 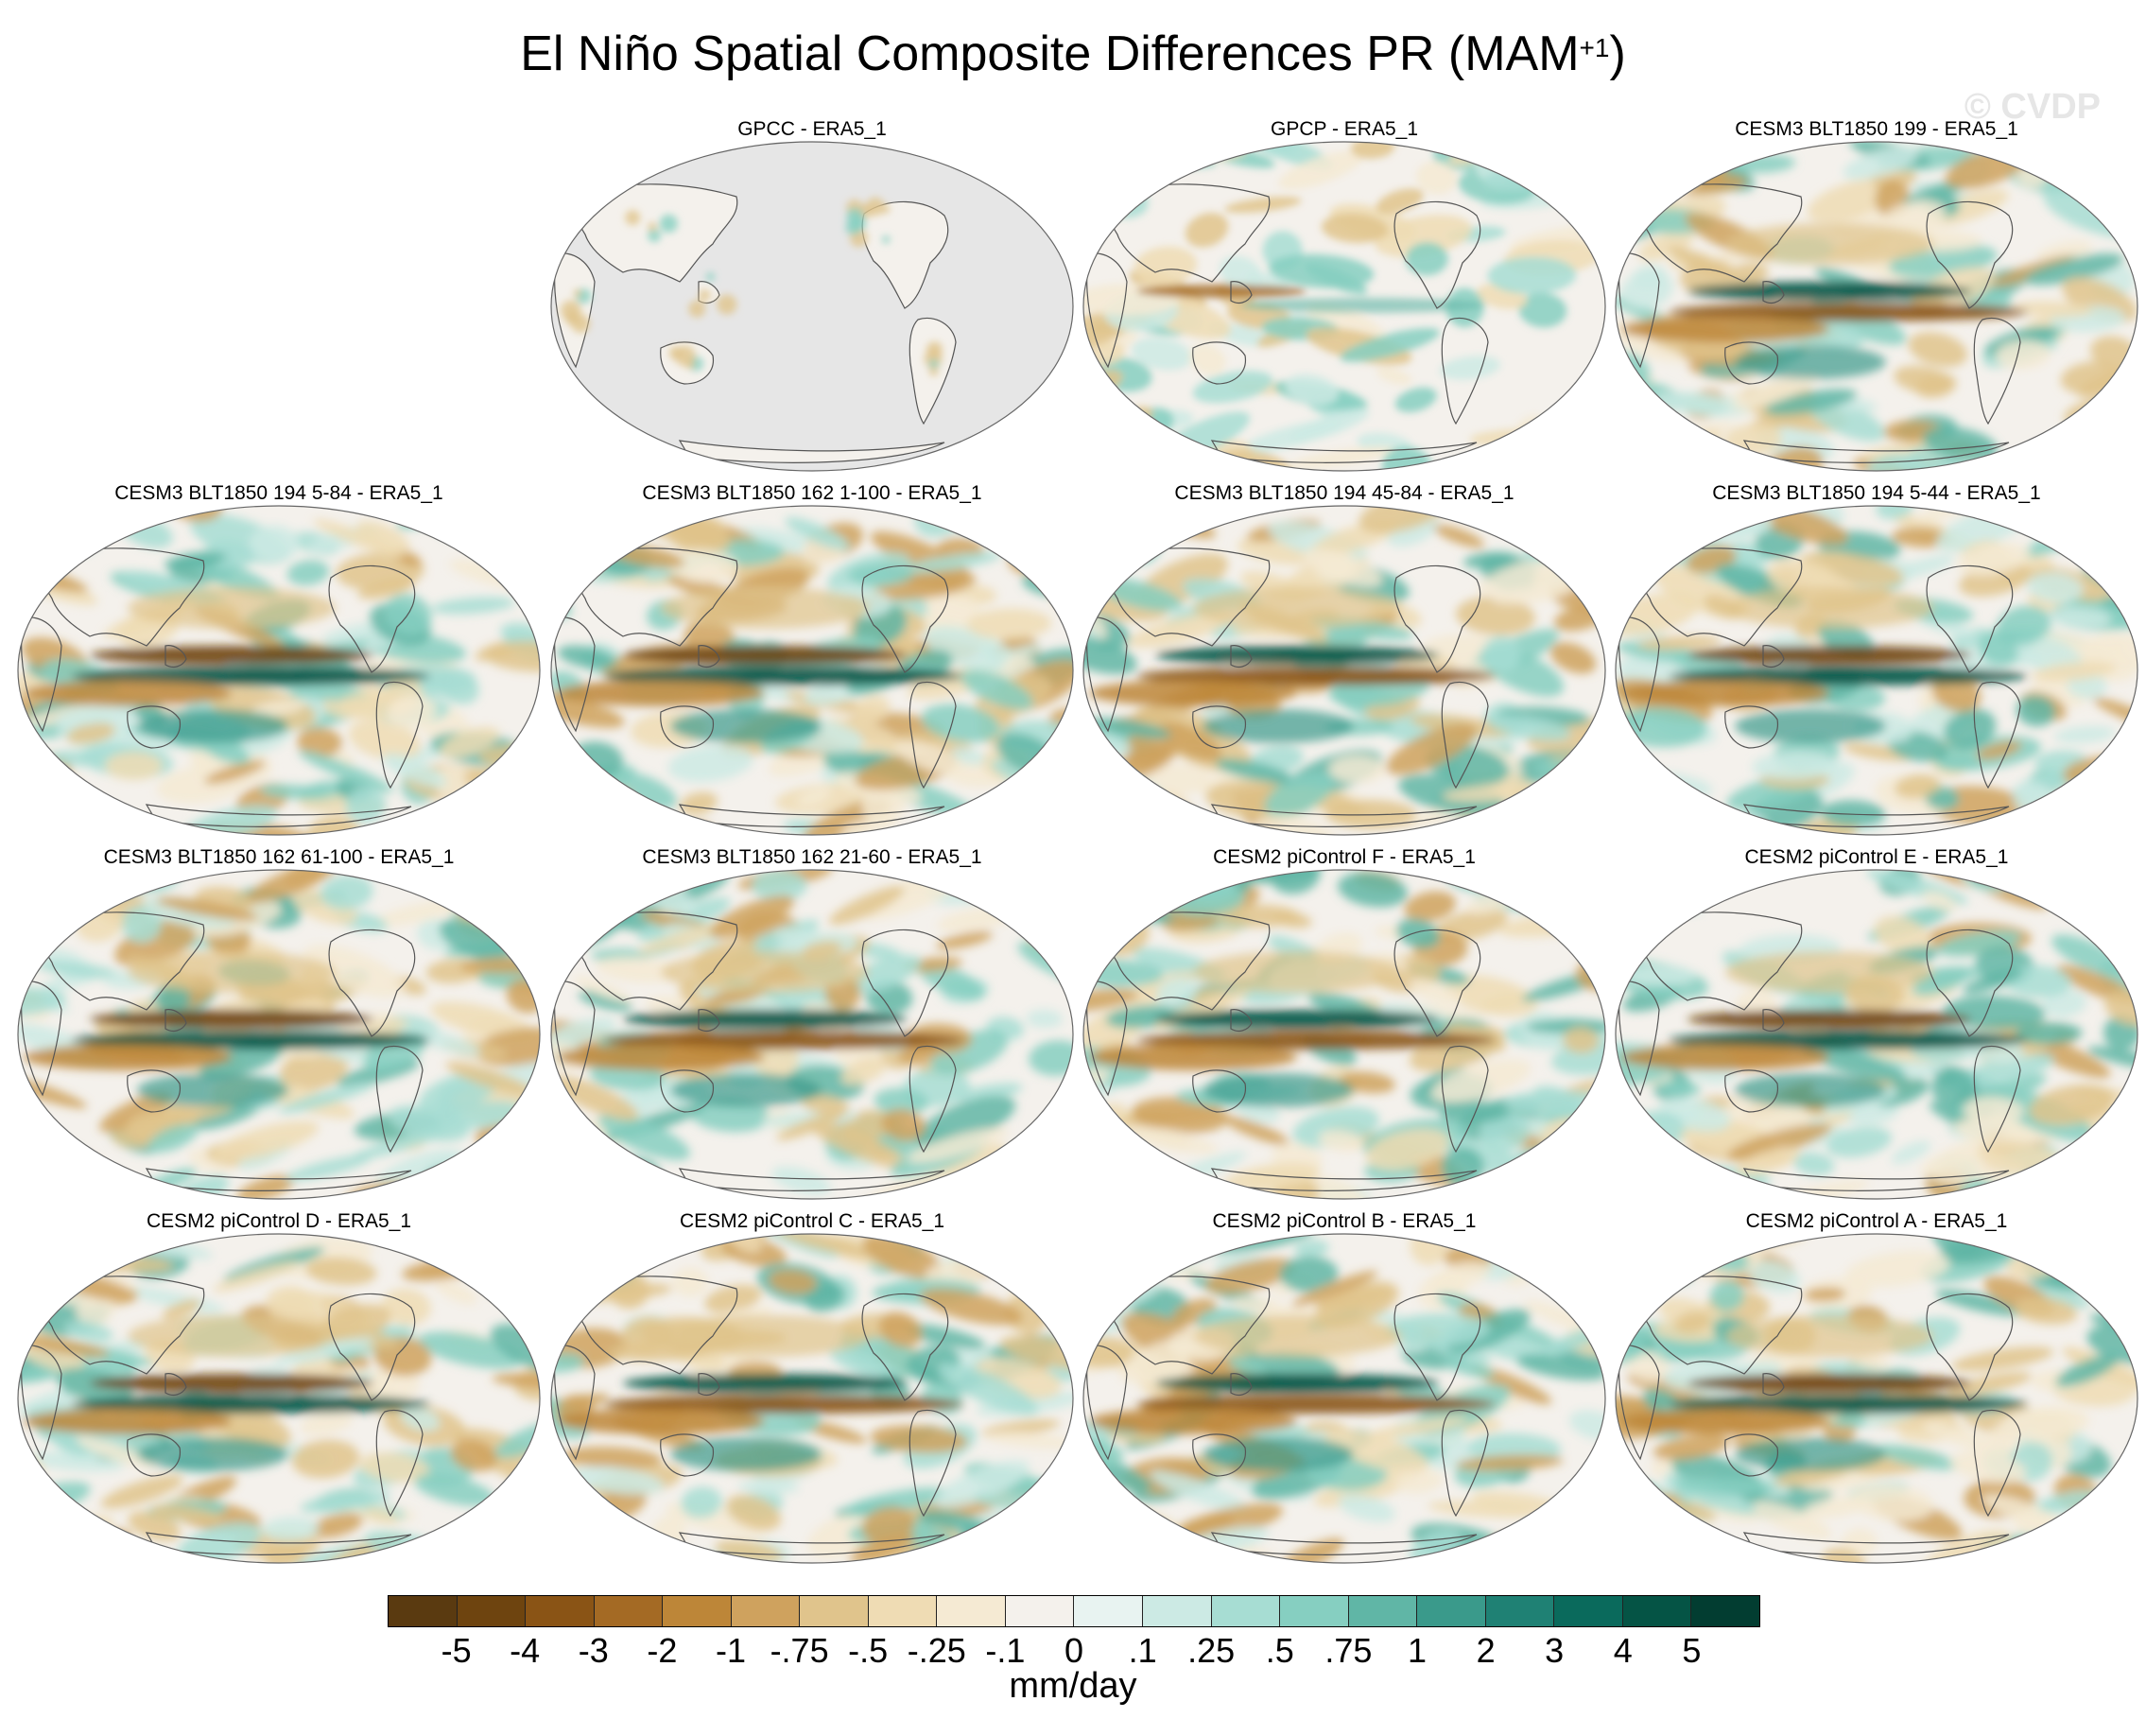 I want to click on map-plot, so click(x=812, y=670).